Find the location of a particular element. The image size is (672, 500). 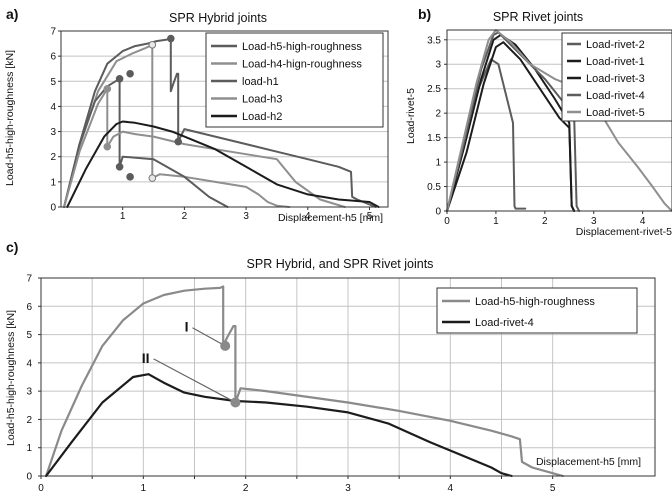

chart-c-y-ticks: 0 1 2 3 4 5 6 7 is located at coordinates (33, 378).